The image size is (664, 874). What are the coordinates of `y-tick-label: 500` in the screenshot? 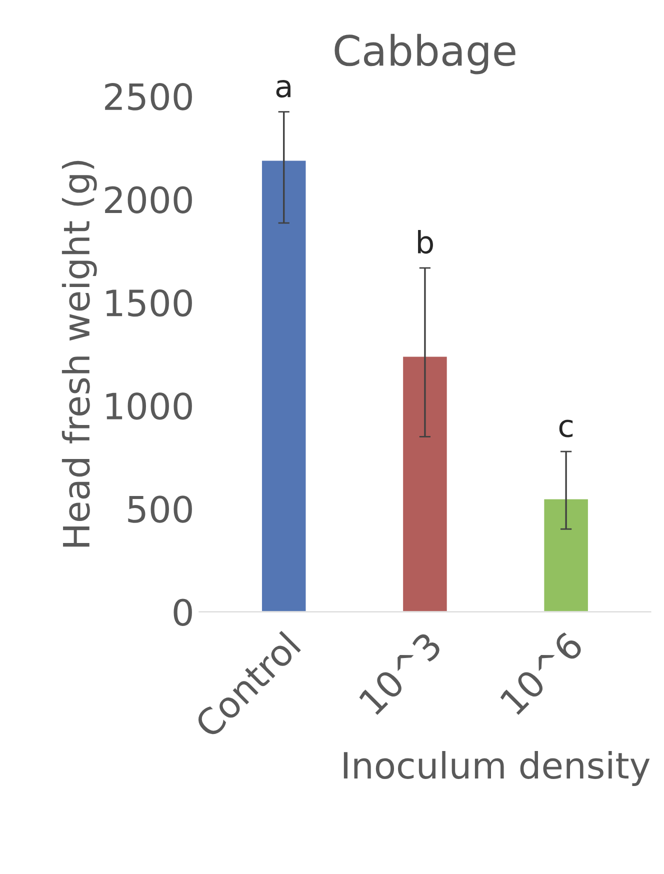 It's located at (160, 509).